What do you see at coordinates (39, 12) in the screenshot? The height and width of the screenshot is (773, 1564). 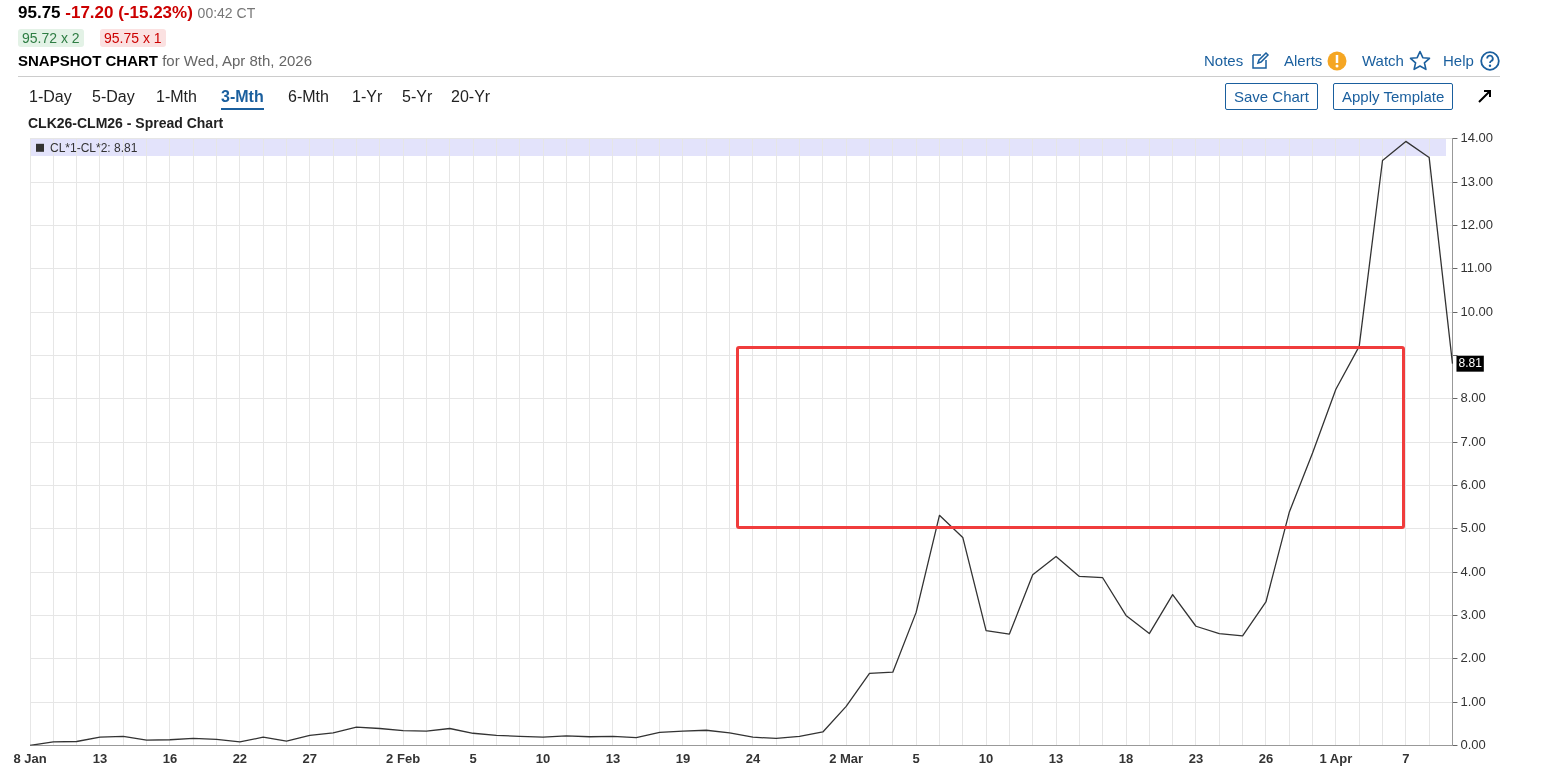 I see `text: 95.75` at bounding box center [39, 12].